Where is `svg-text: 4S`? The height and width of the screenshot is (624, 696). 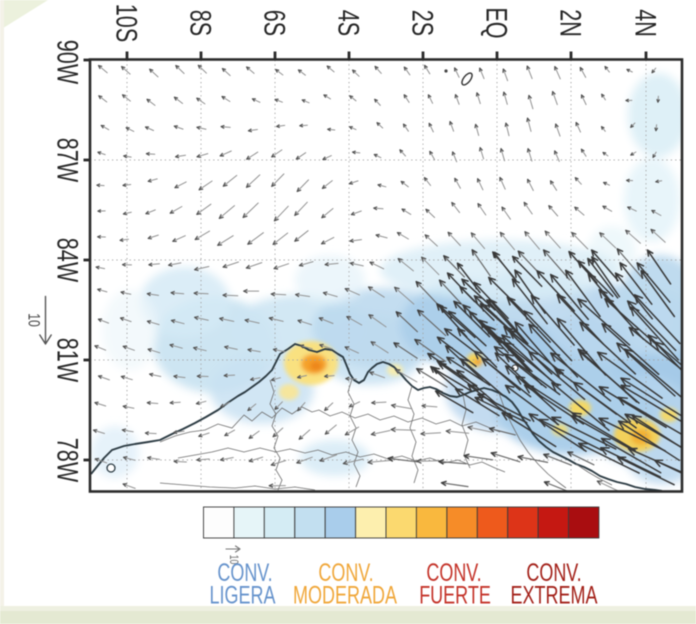
svg-text: 4S is located at coordinates (349, 23).